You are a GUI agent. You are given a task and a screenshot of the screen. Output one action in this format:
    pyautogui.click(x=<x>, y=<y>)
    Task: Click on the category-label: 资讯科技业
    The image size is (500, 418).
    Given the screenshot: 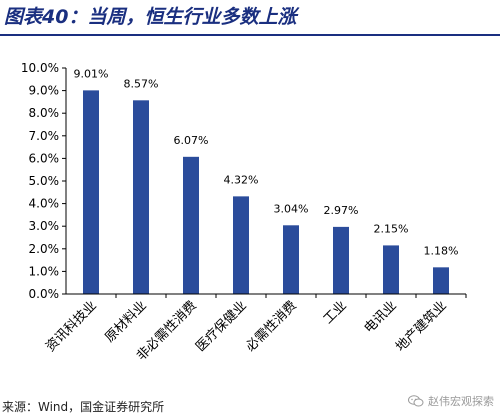 What is the action you would take?
    pyautogui.click(x=71, y=326)
    